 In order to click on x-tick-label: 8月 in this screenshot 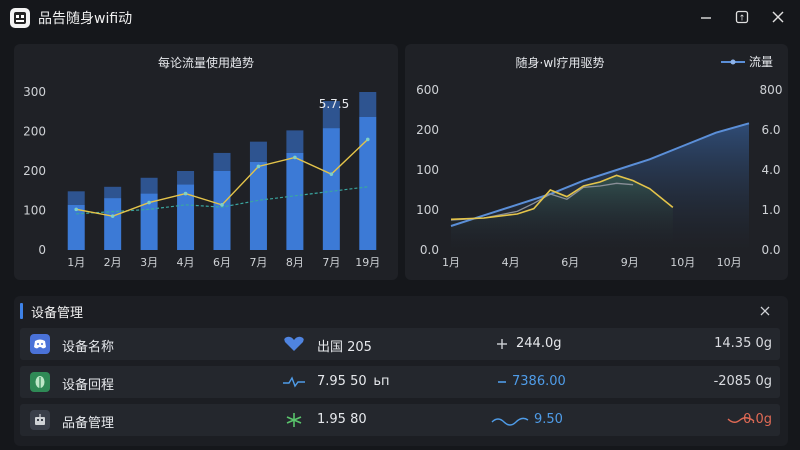, I will do `click(295, 262)`.